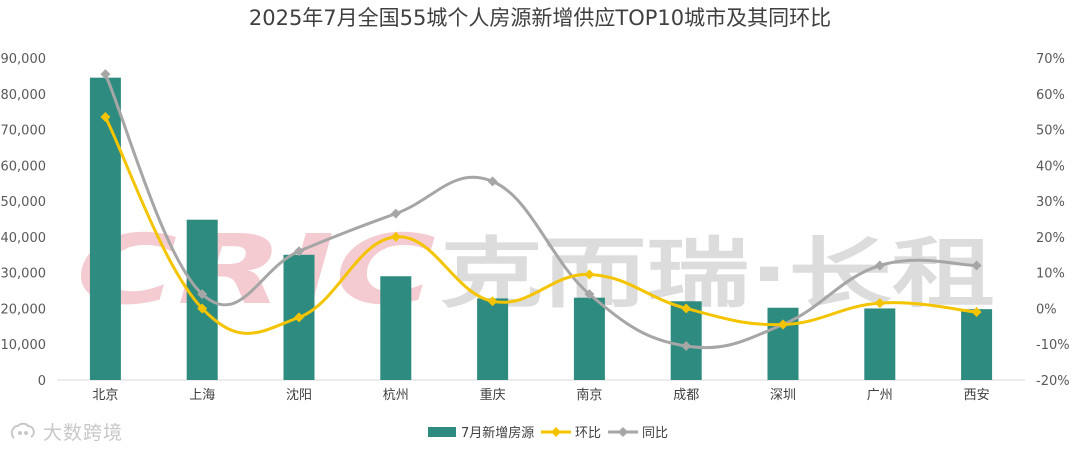 The height and width of the screenshot is (451, 1080). Describe the element at coordinates (299, 395) in the screenshot. I see `category-label: 沈阳` at that location.